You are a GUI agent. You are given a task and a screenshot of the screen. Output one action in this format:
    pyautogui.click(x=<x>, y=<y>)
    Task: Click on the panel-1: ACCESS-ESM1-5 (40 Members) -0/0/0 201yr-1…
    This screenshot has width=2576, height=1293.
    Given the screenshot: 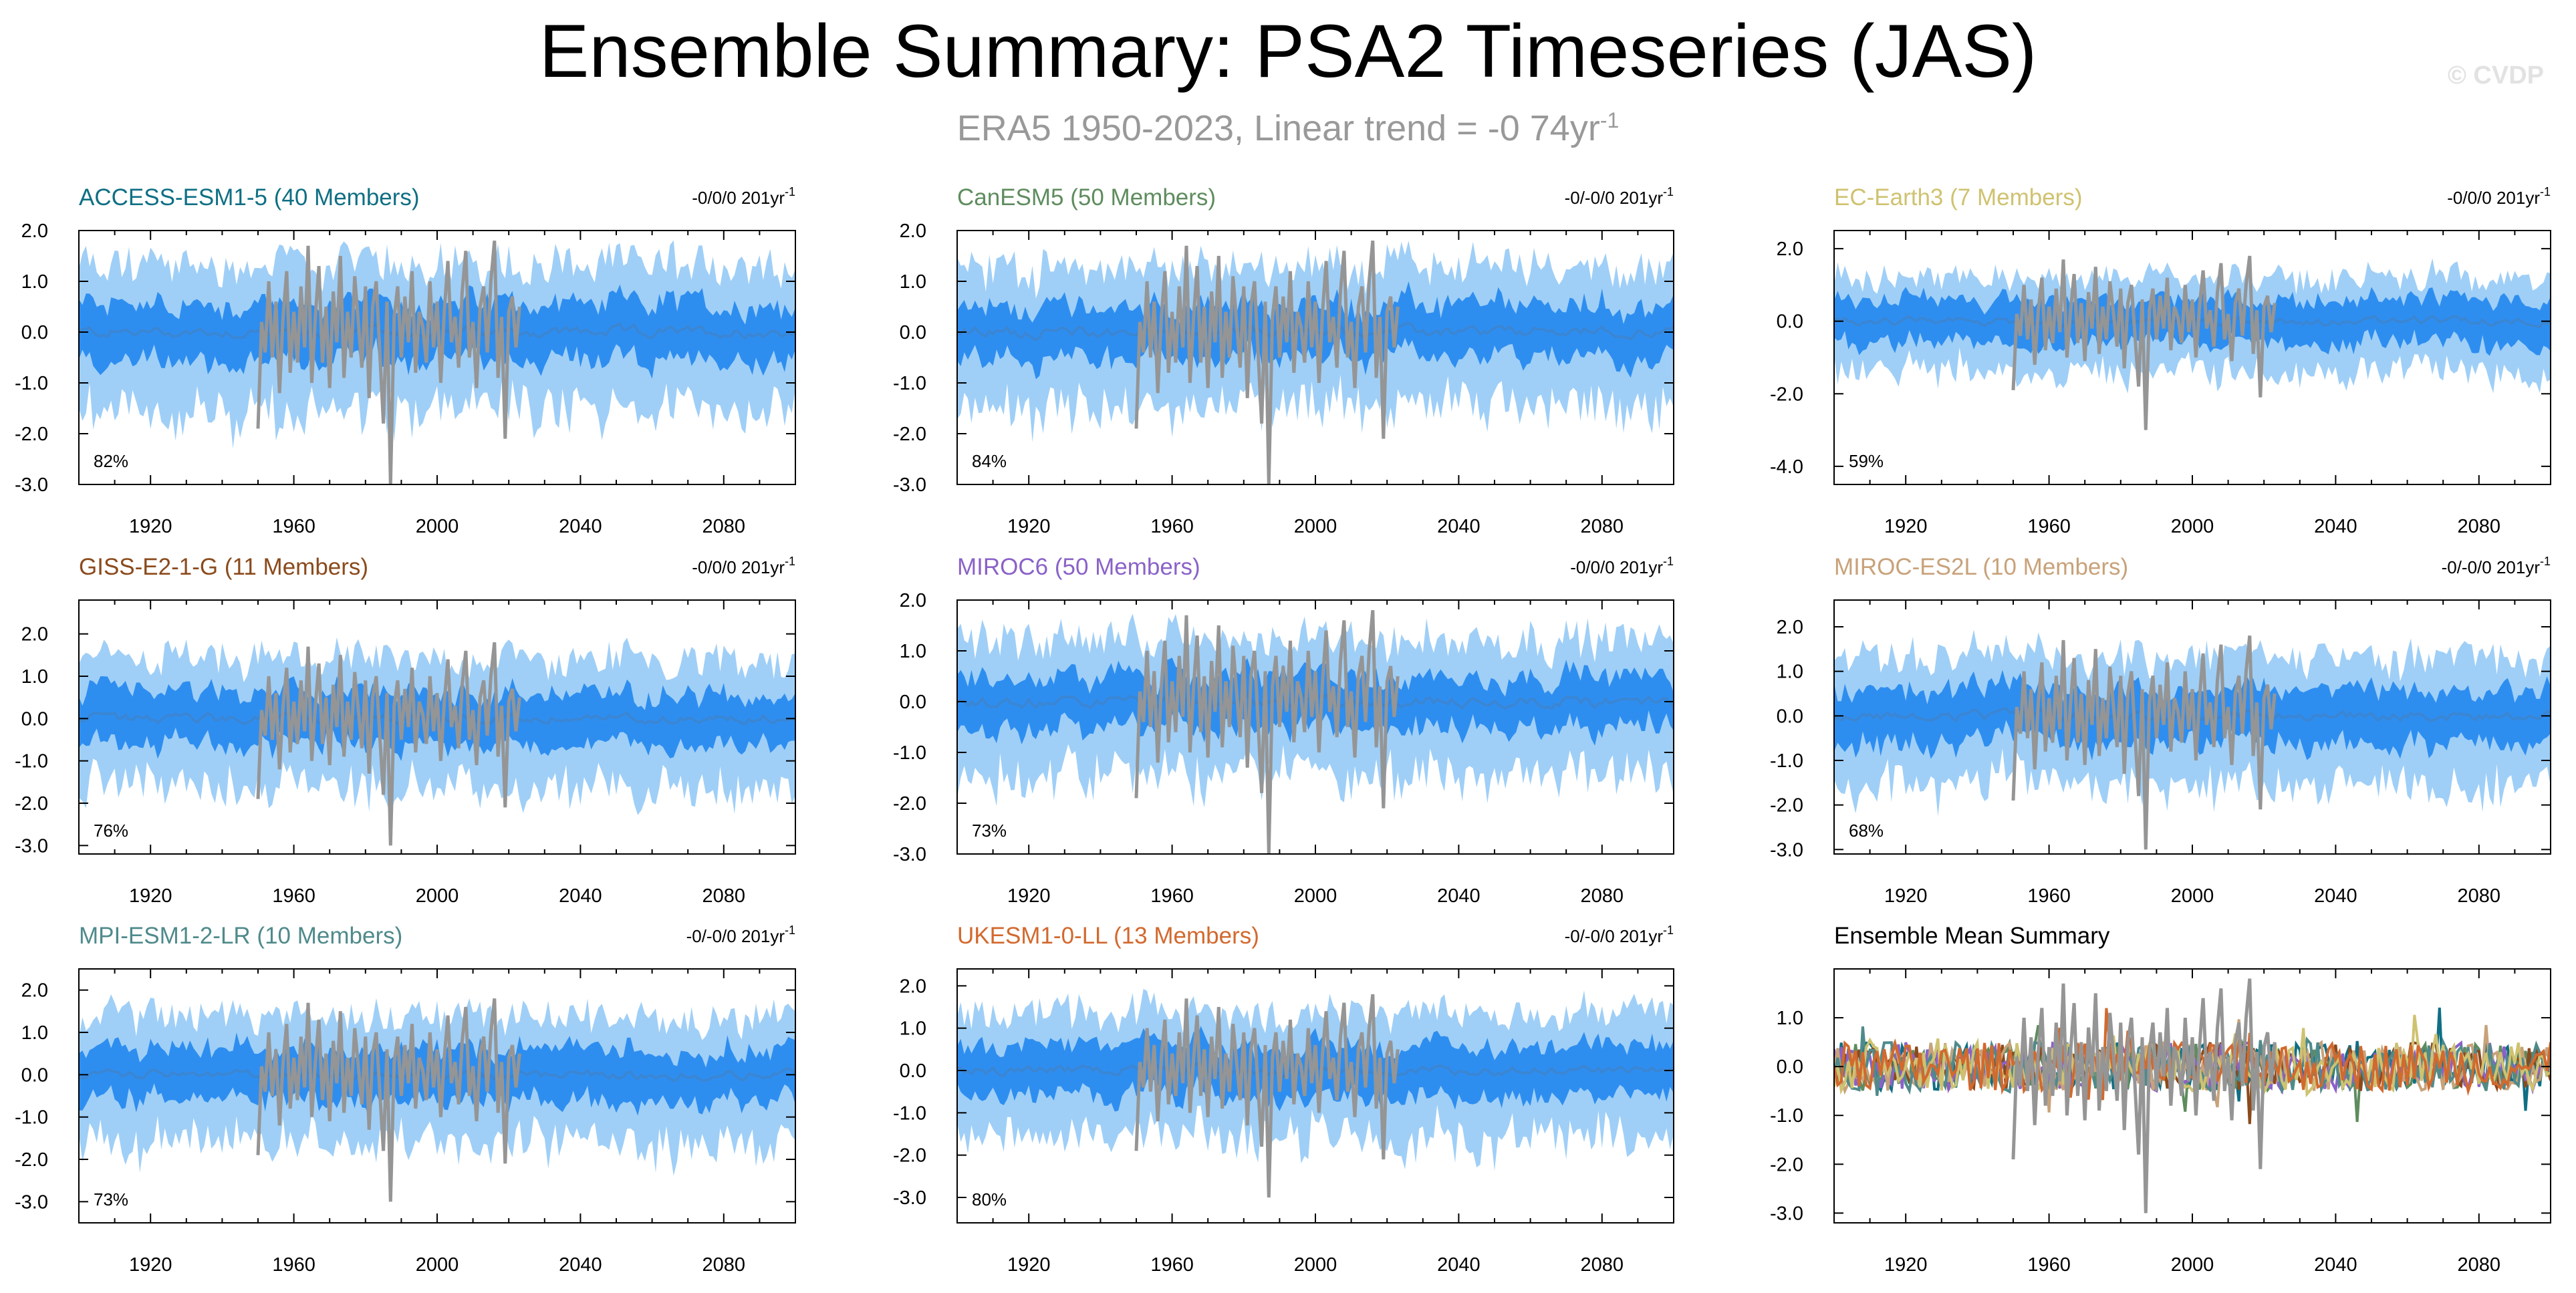 What is the action you would take?
    pyautogui.click(x=405, y=360)
    